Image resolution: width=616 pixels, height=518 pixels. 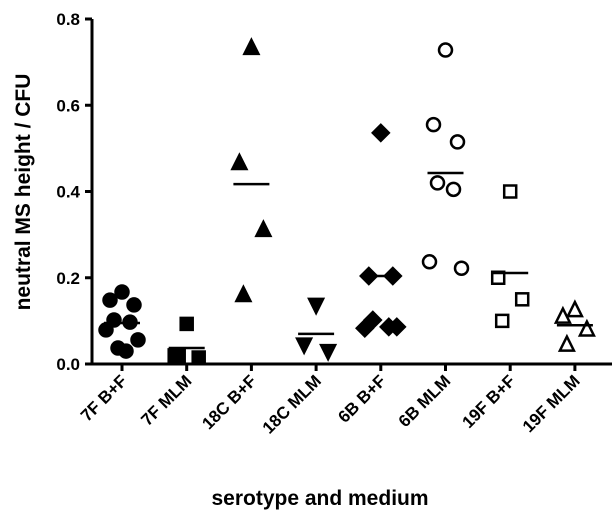 I want to click on y-tick-label: 0.2, so click(x=68, y=278).